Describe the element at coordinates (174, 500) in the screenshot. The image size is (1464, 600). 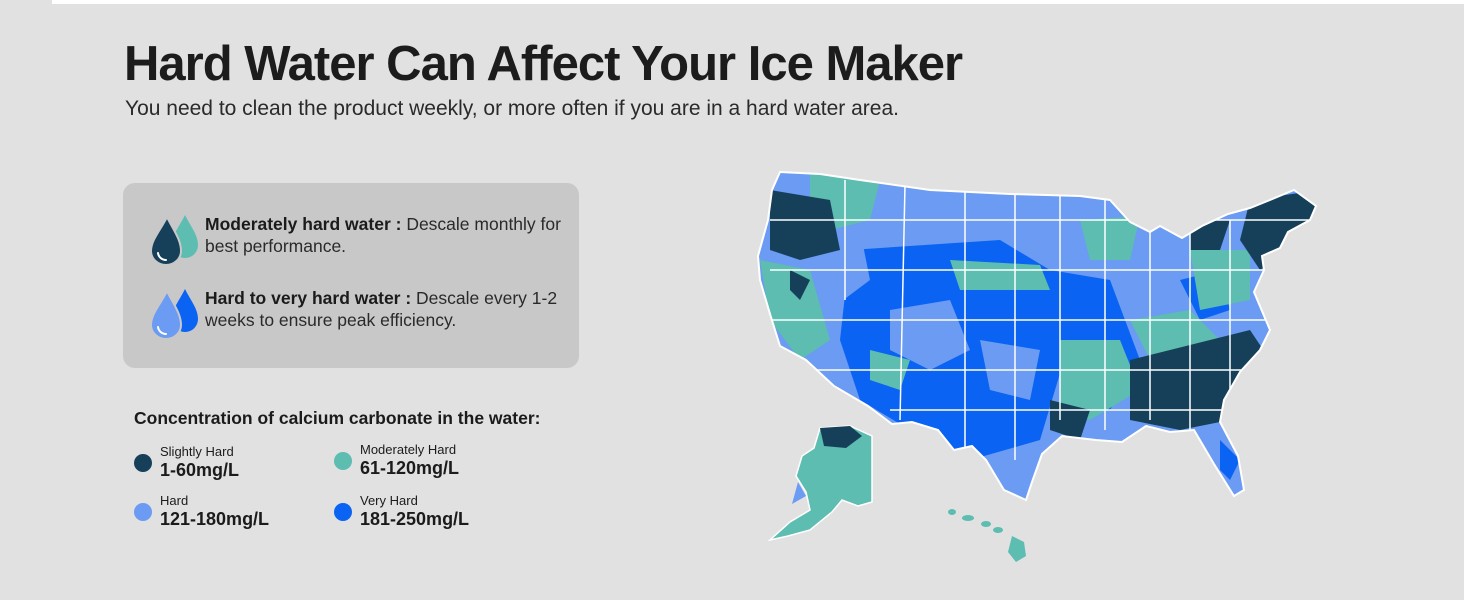
I see `legend-label: Hard` at that location.